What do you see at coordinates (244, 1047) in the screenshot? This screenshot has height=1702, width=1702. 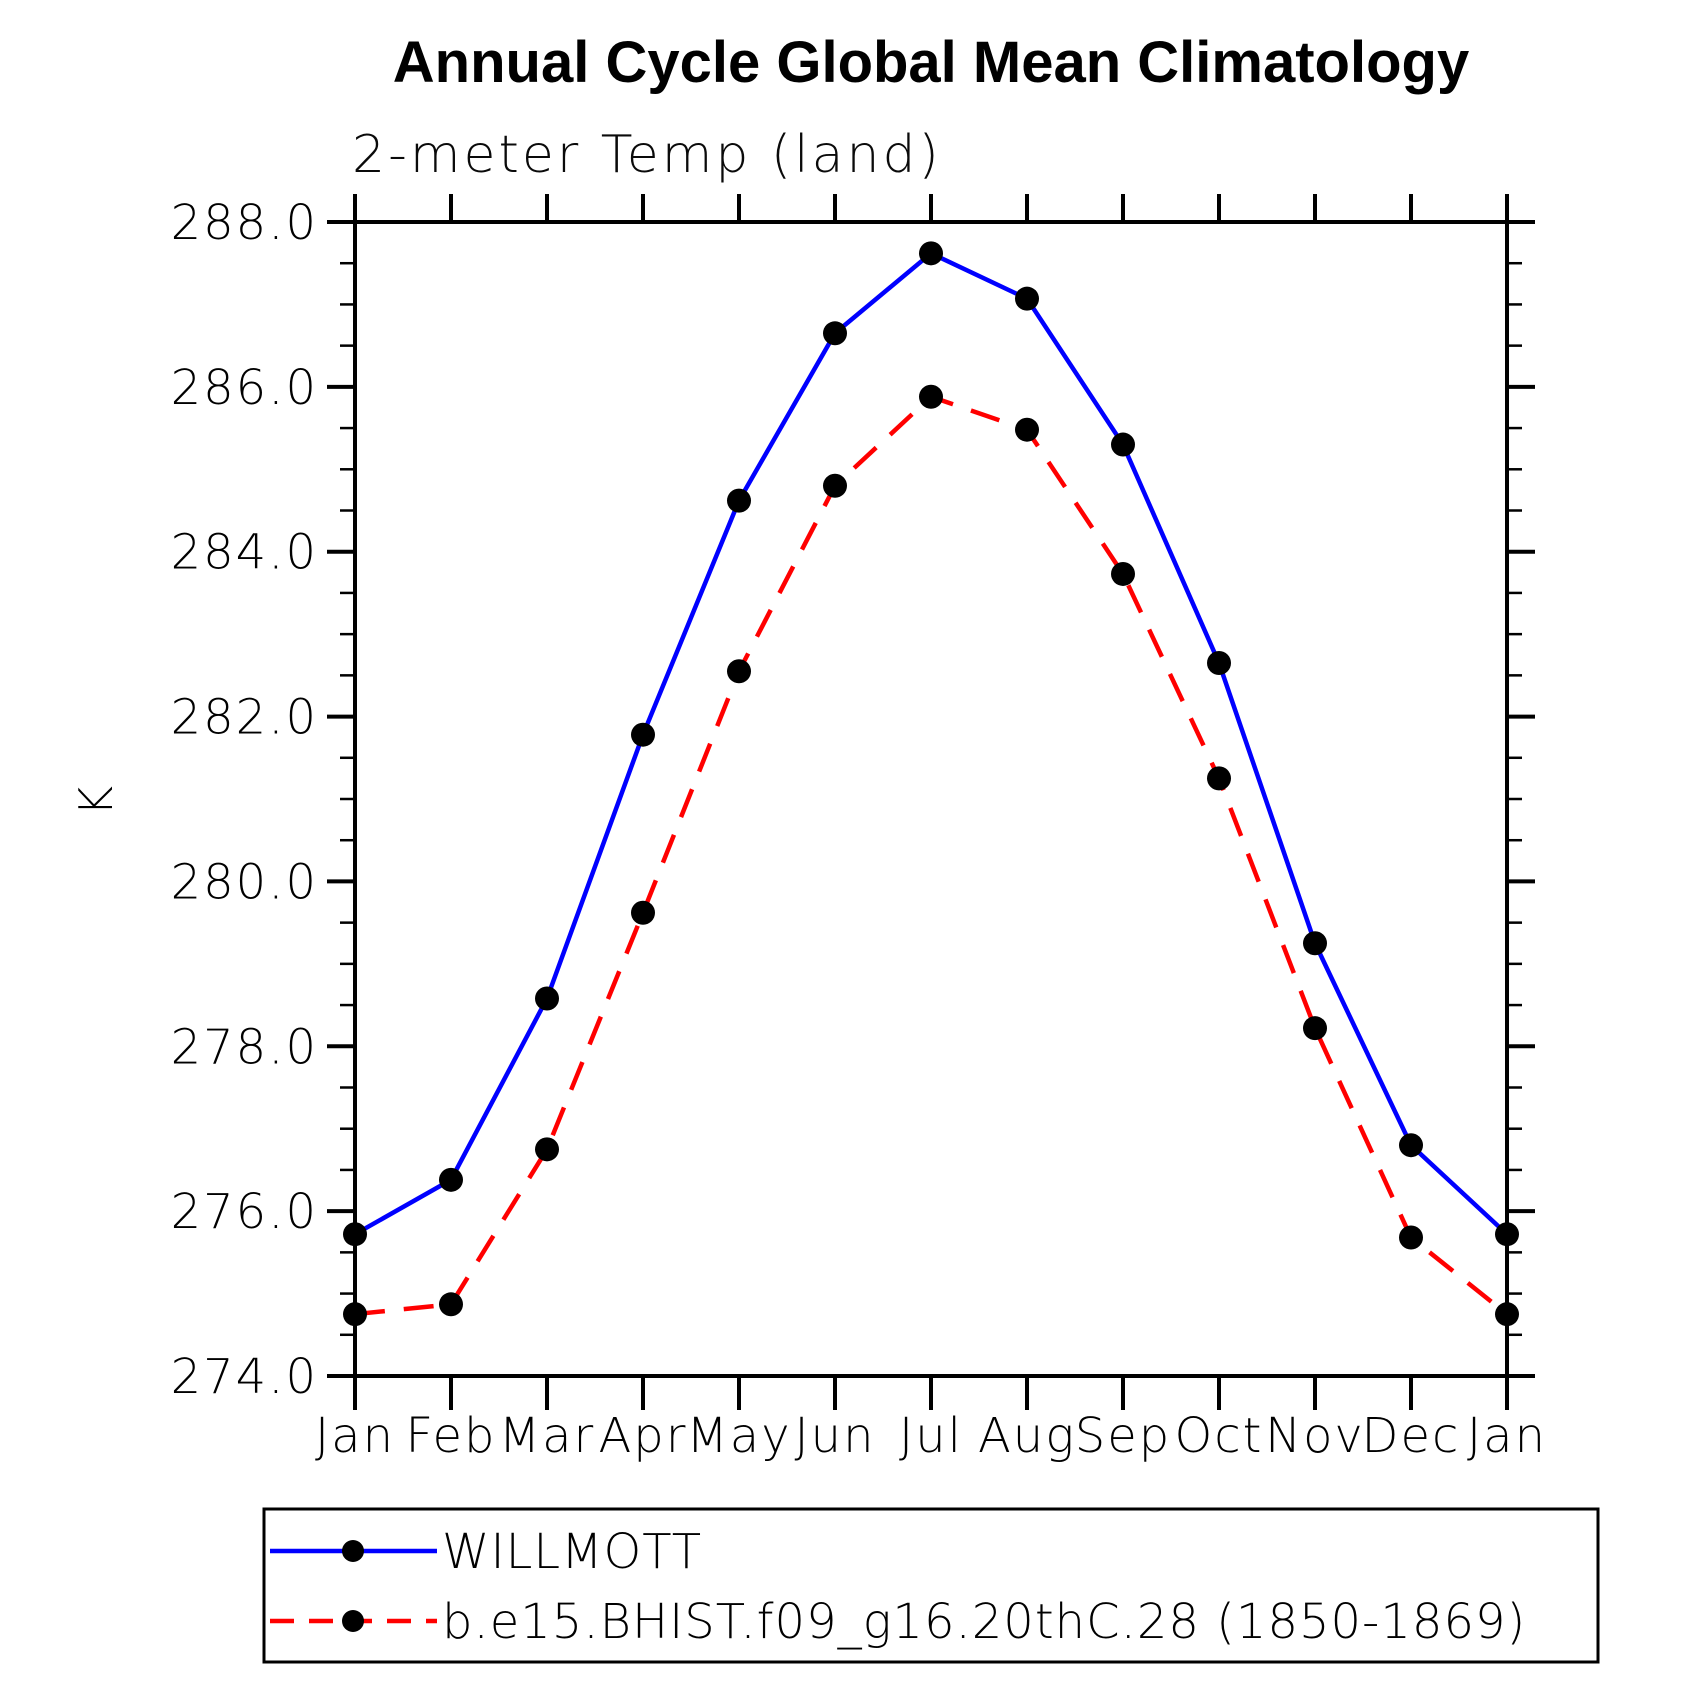 I see `y-tick-label: 278.0` at bounding box center [244, 1047].